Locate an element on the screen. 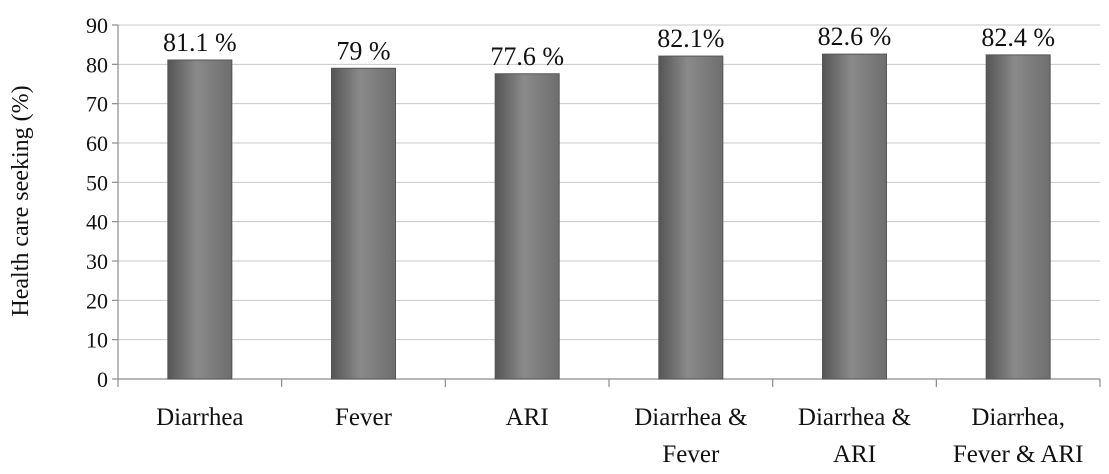 This screenshot has width=1109, height=474. bar-data-label: 79 % is located at coordinates (363, 50).